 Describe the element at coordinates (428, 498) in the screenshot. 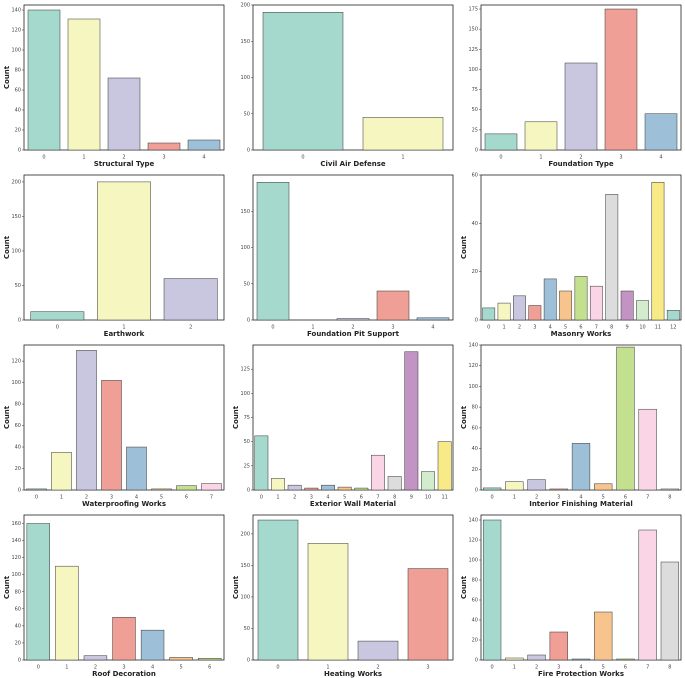

I see `x-tick-label: 10` at that location.